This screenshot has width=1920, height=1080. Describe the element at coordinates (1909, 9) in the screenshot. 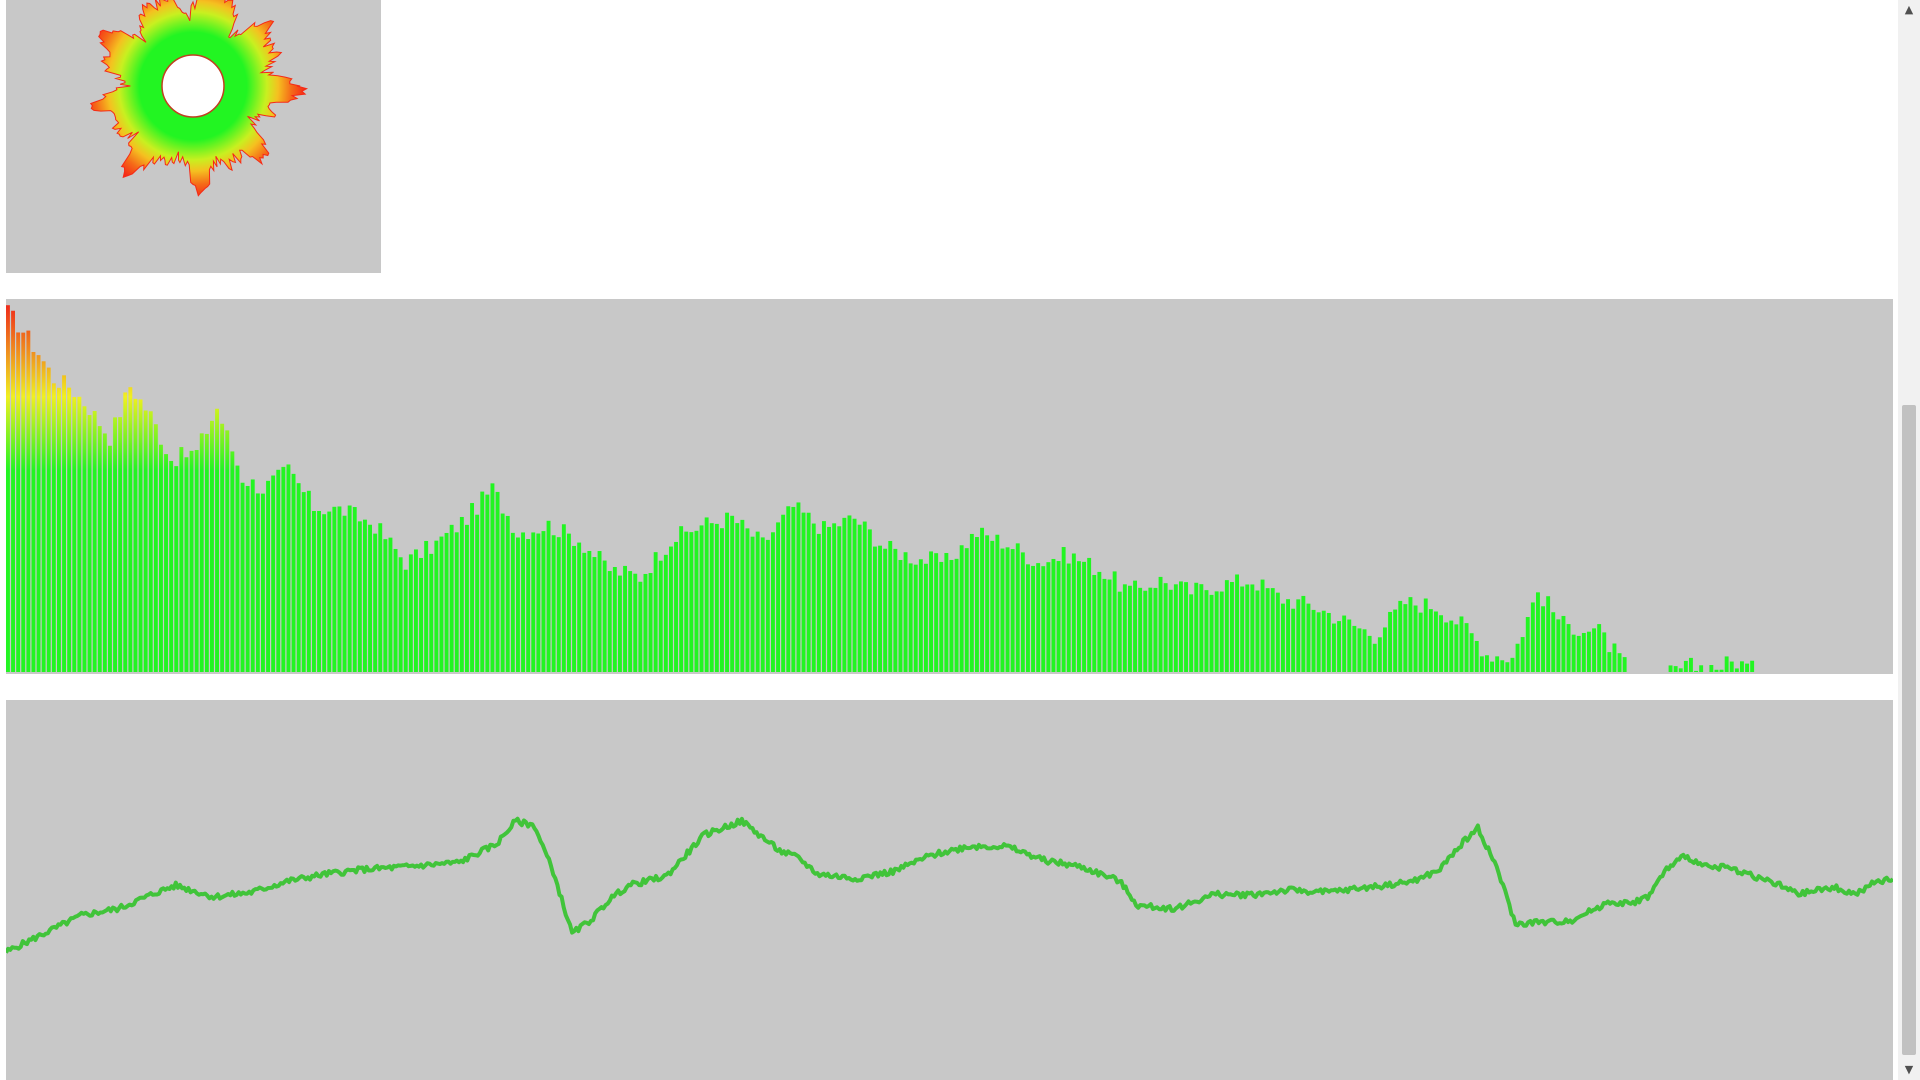

I see `scroll-up-arrow-icon: ▲` at that location.